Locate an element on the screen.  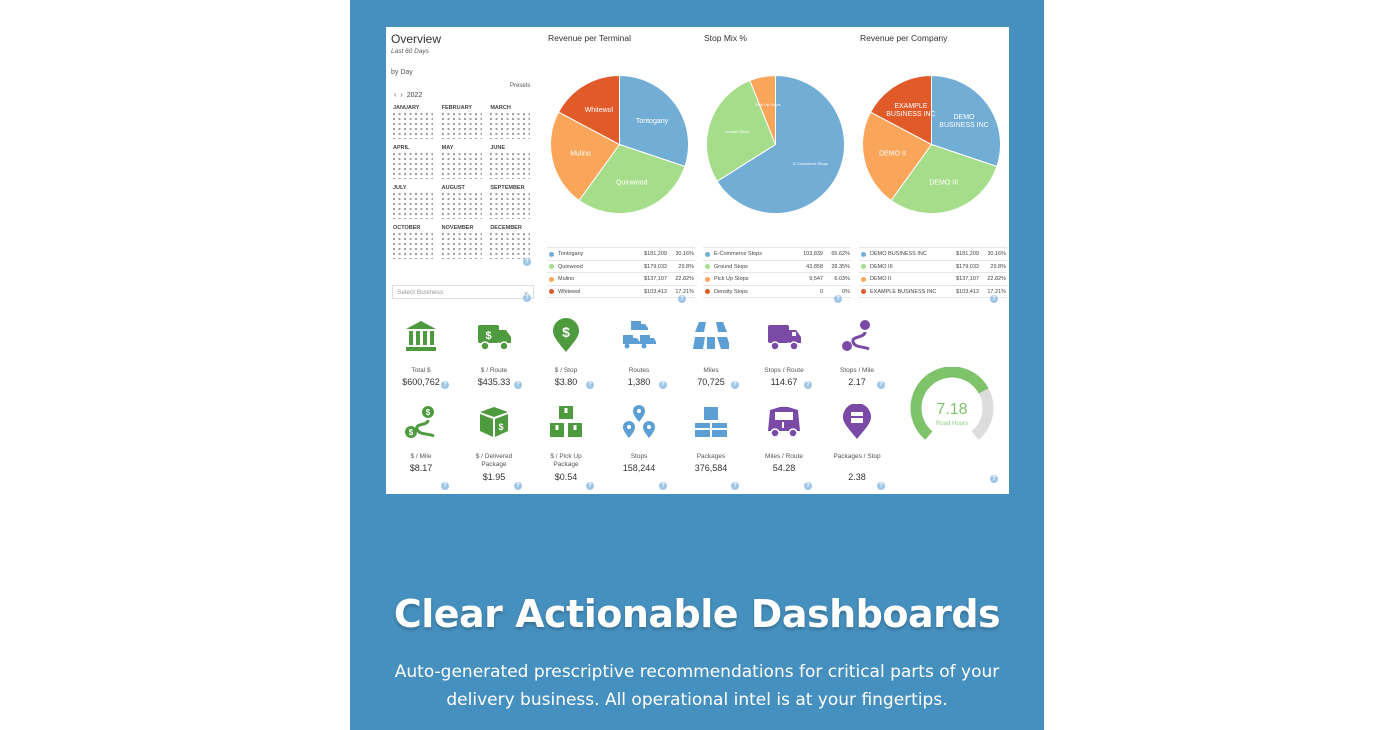
kpi-tile: $ $ / Route $435.33? is located at coordinates (494, 361).